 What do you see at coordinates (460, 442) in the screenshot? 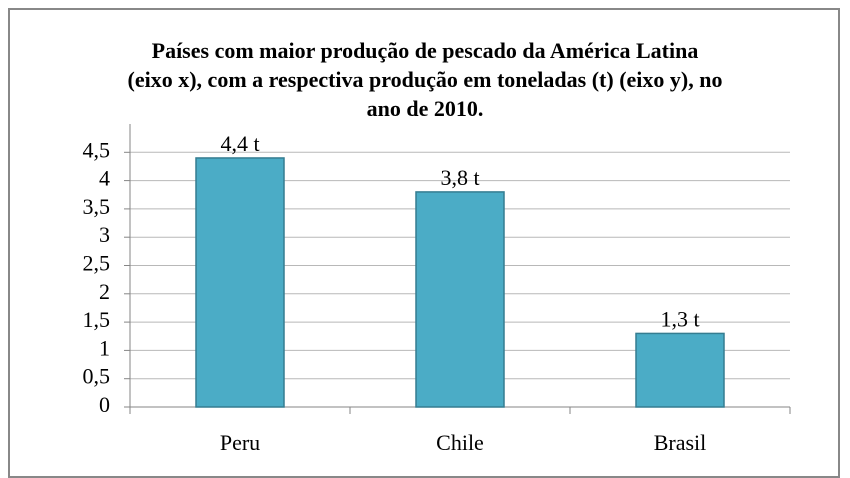
I see `x-tick-label: Chile` at bounding box center [460, 442].